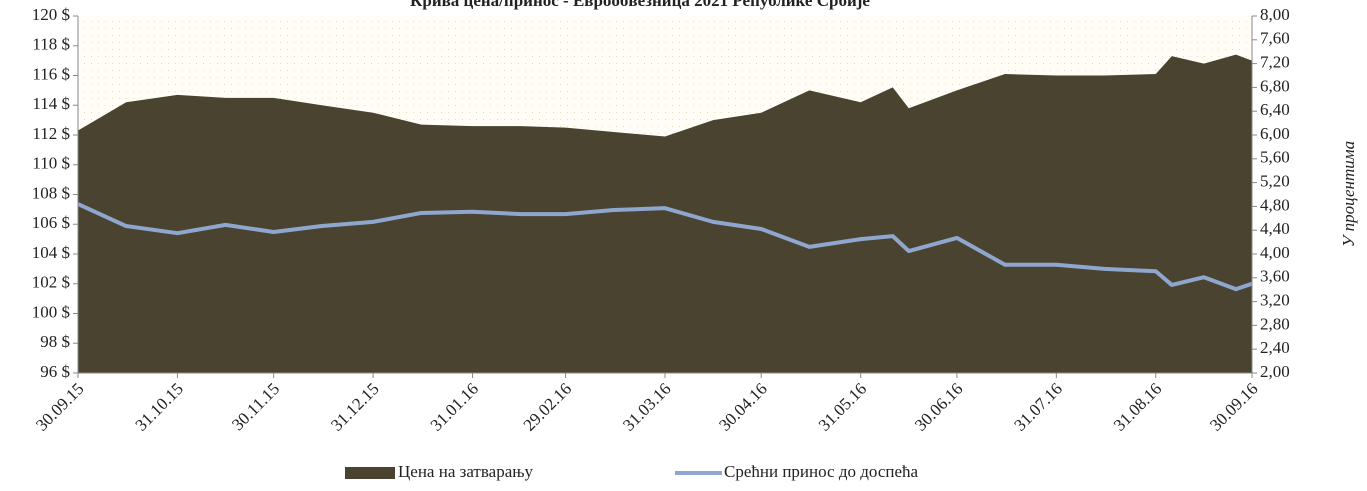  What do you see at coordinates (548, 407) in the screenshot?
I see `x-tick-label: 29.02.16` at bounding box center [548, 407].